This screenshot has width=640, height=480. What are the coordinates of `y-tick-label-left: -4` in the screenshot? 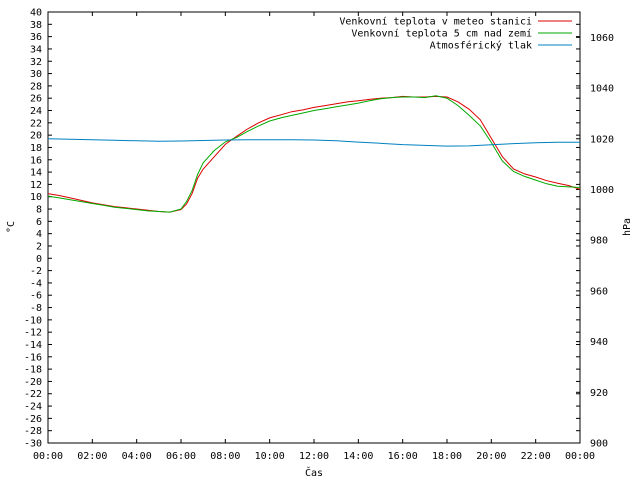 It's located at (36, 283).